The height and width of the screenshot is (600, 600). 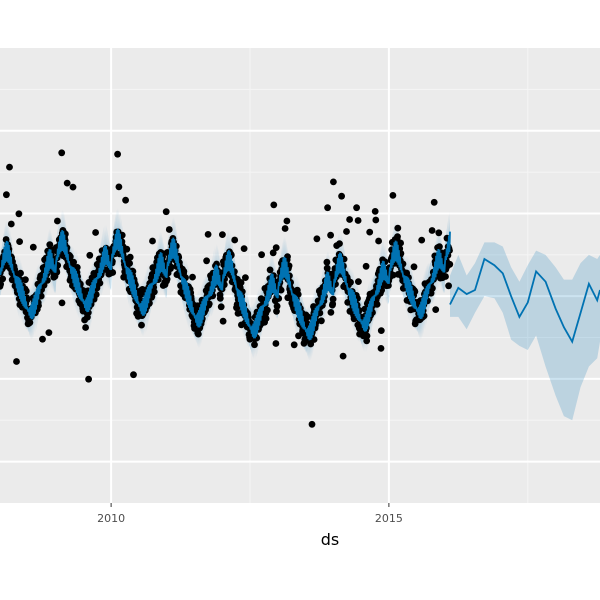 I want to click on x-tick-label: 2010, so click(x=111, y=518).